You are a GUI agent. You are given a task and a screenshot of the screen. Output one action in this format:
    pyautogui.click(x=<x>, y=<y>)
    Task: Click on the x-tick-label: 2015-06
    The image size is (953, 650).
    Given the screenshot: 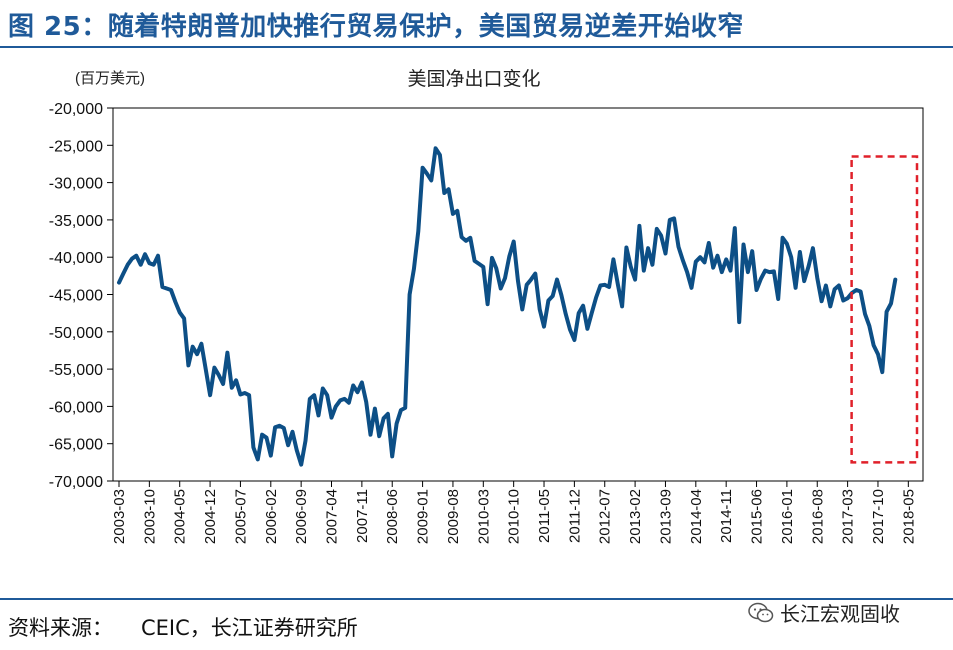 What is the action you would take?
    pyautogui.click(x=757, y=516)
    